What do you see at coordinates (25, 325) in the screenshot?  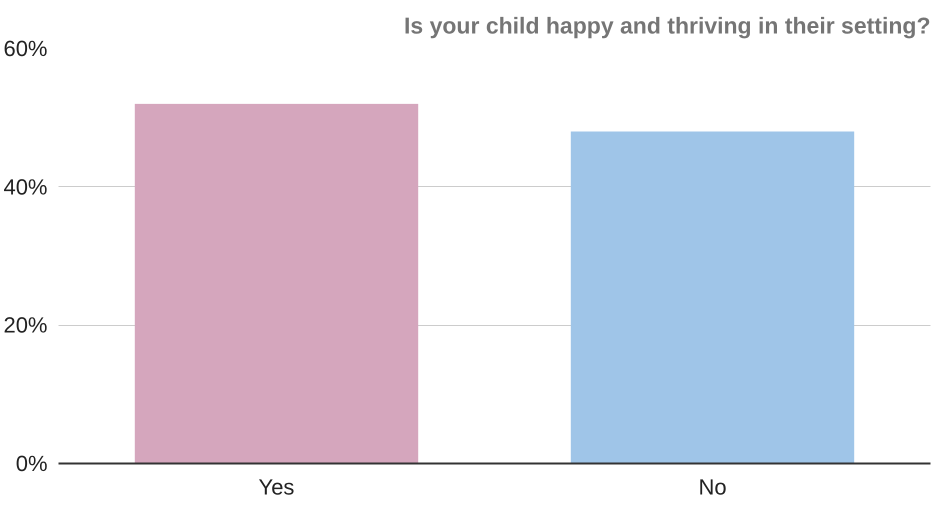 I see `y-tick-label: 20%` at bounding box center [25, 325].